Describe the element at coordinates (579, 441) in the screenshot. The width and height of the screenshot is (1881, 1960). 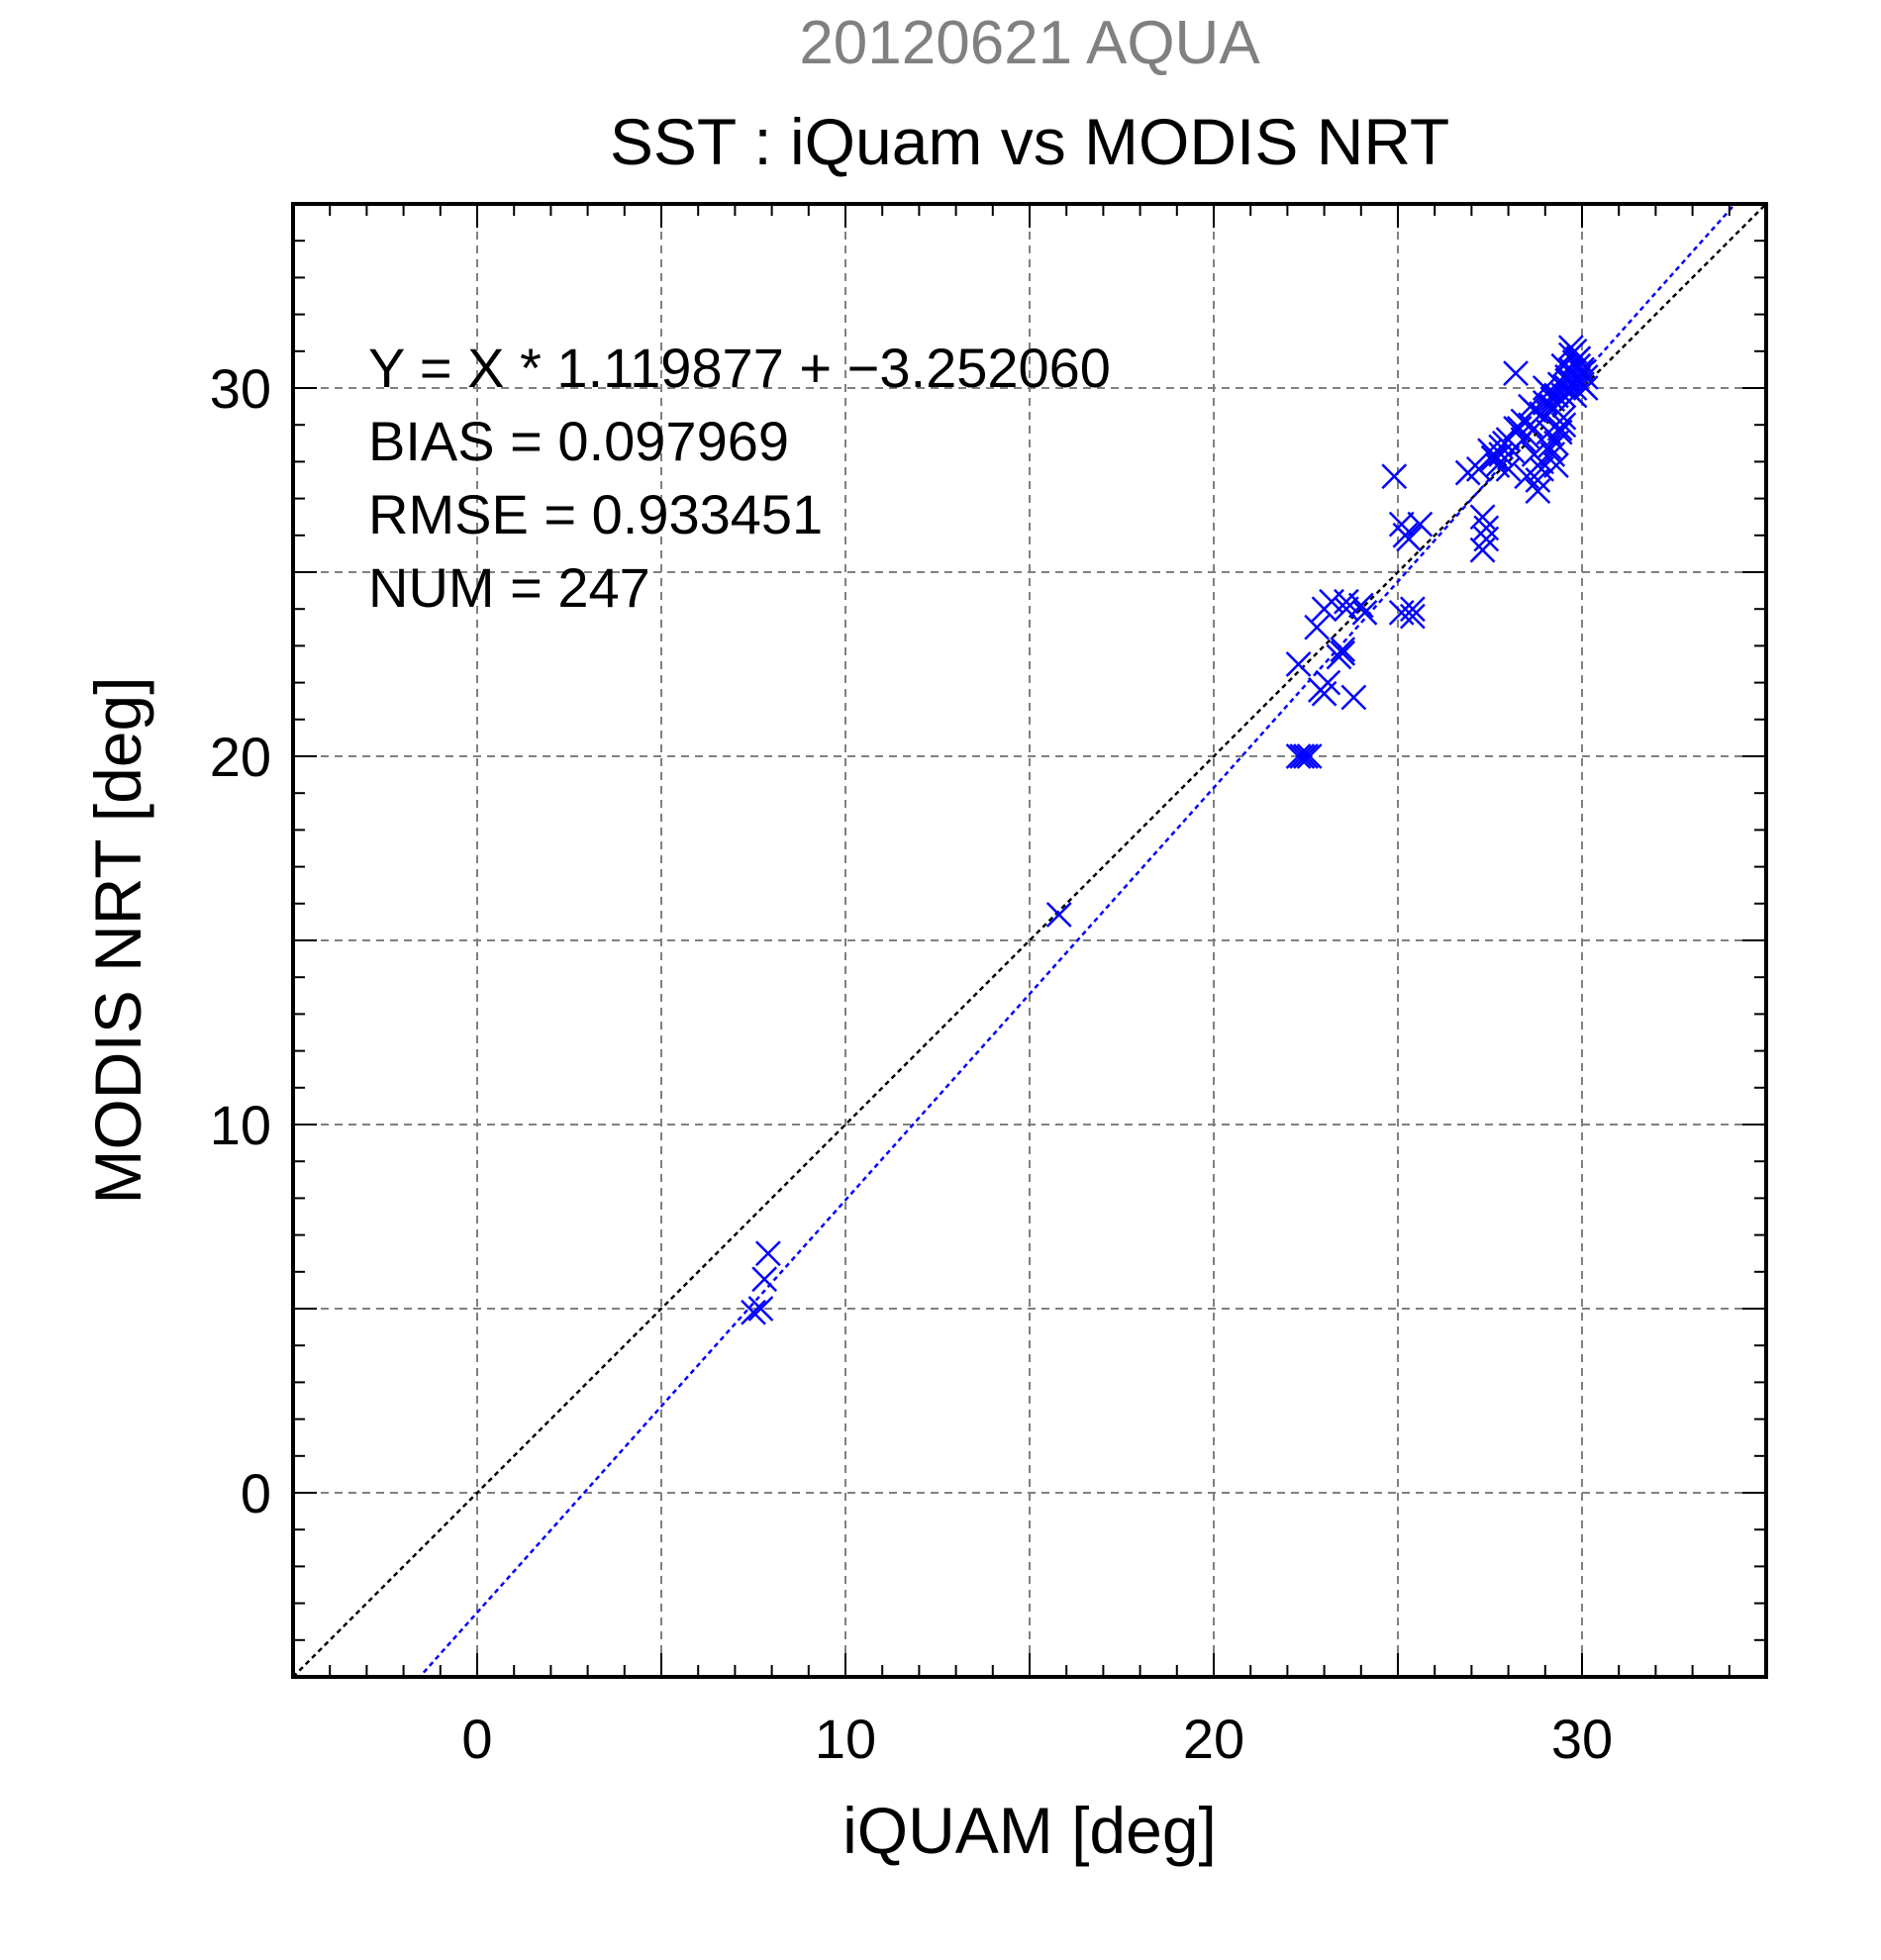
I see `bias-text: BIAS = 0.097969` at that location.